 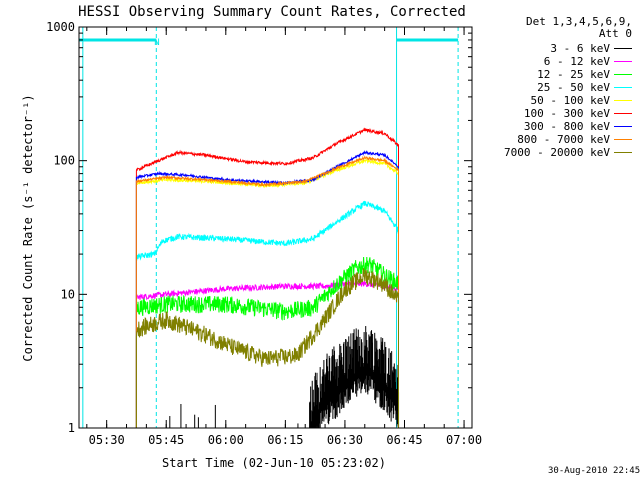 I want to click on legend-item: 100 - 300 keV, so click(x=560, y=113).